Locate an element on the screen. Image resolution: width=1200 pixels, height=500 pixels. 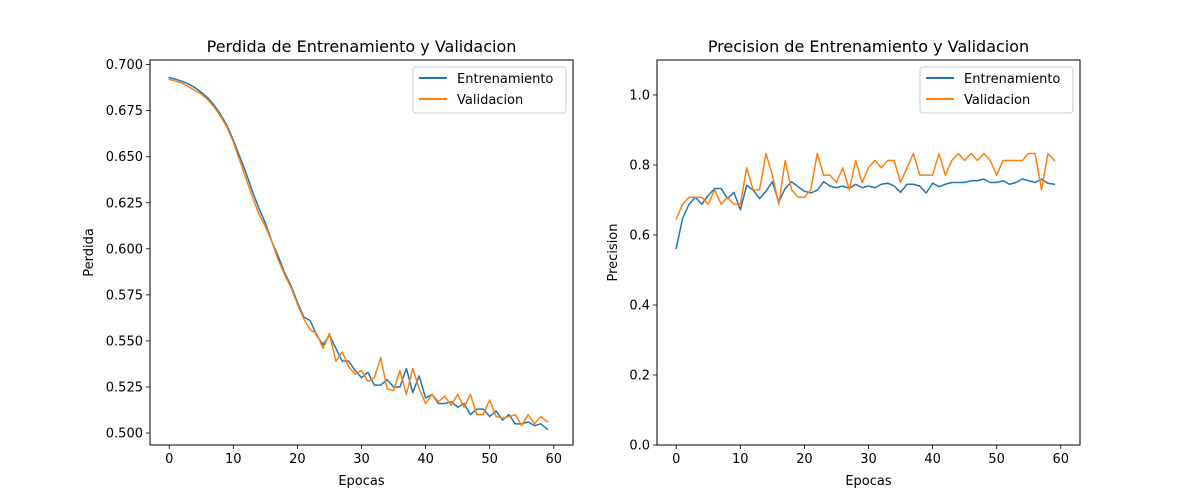
y-tick-label: 0.675 is located at coordinates (124, 111).